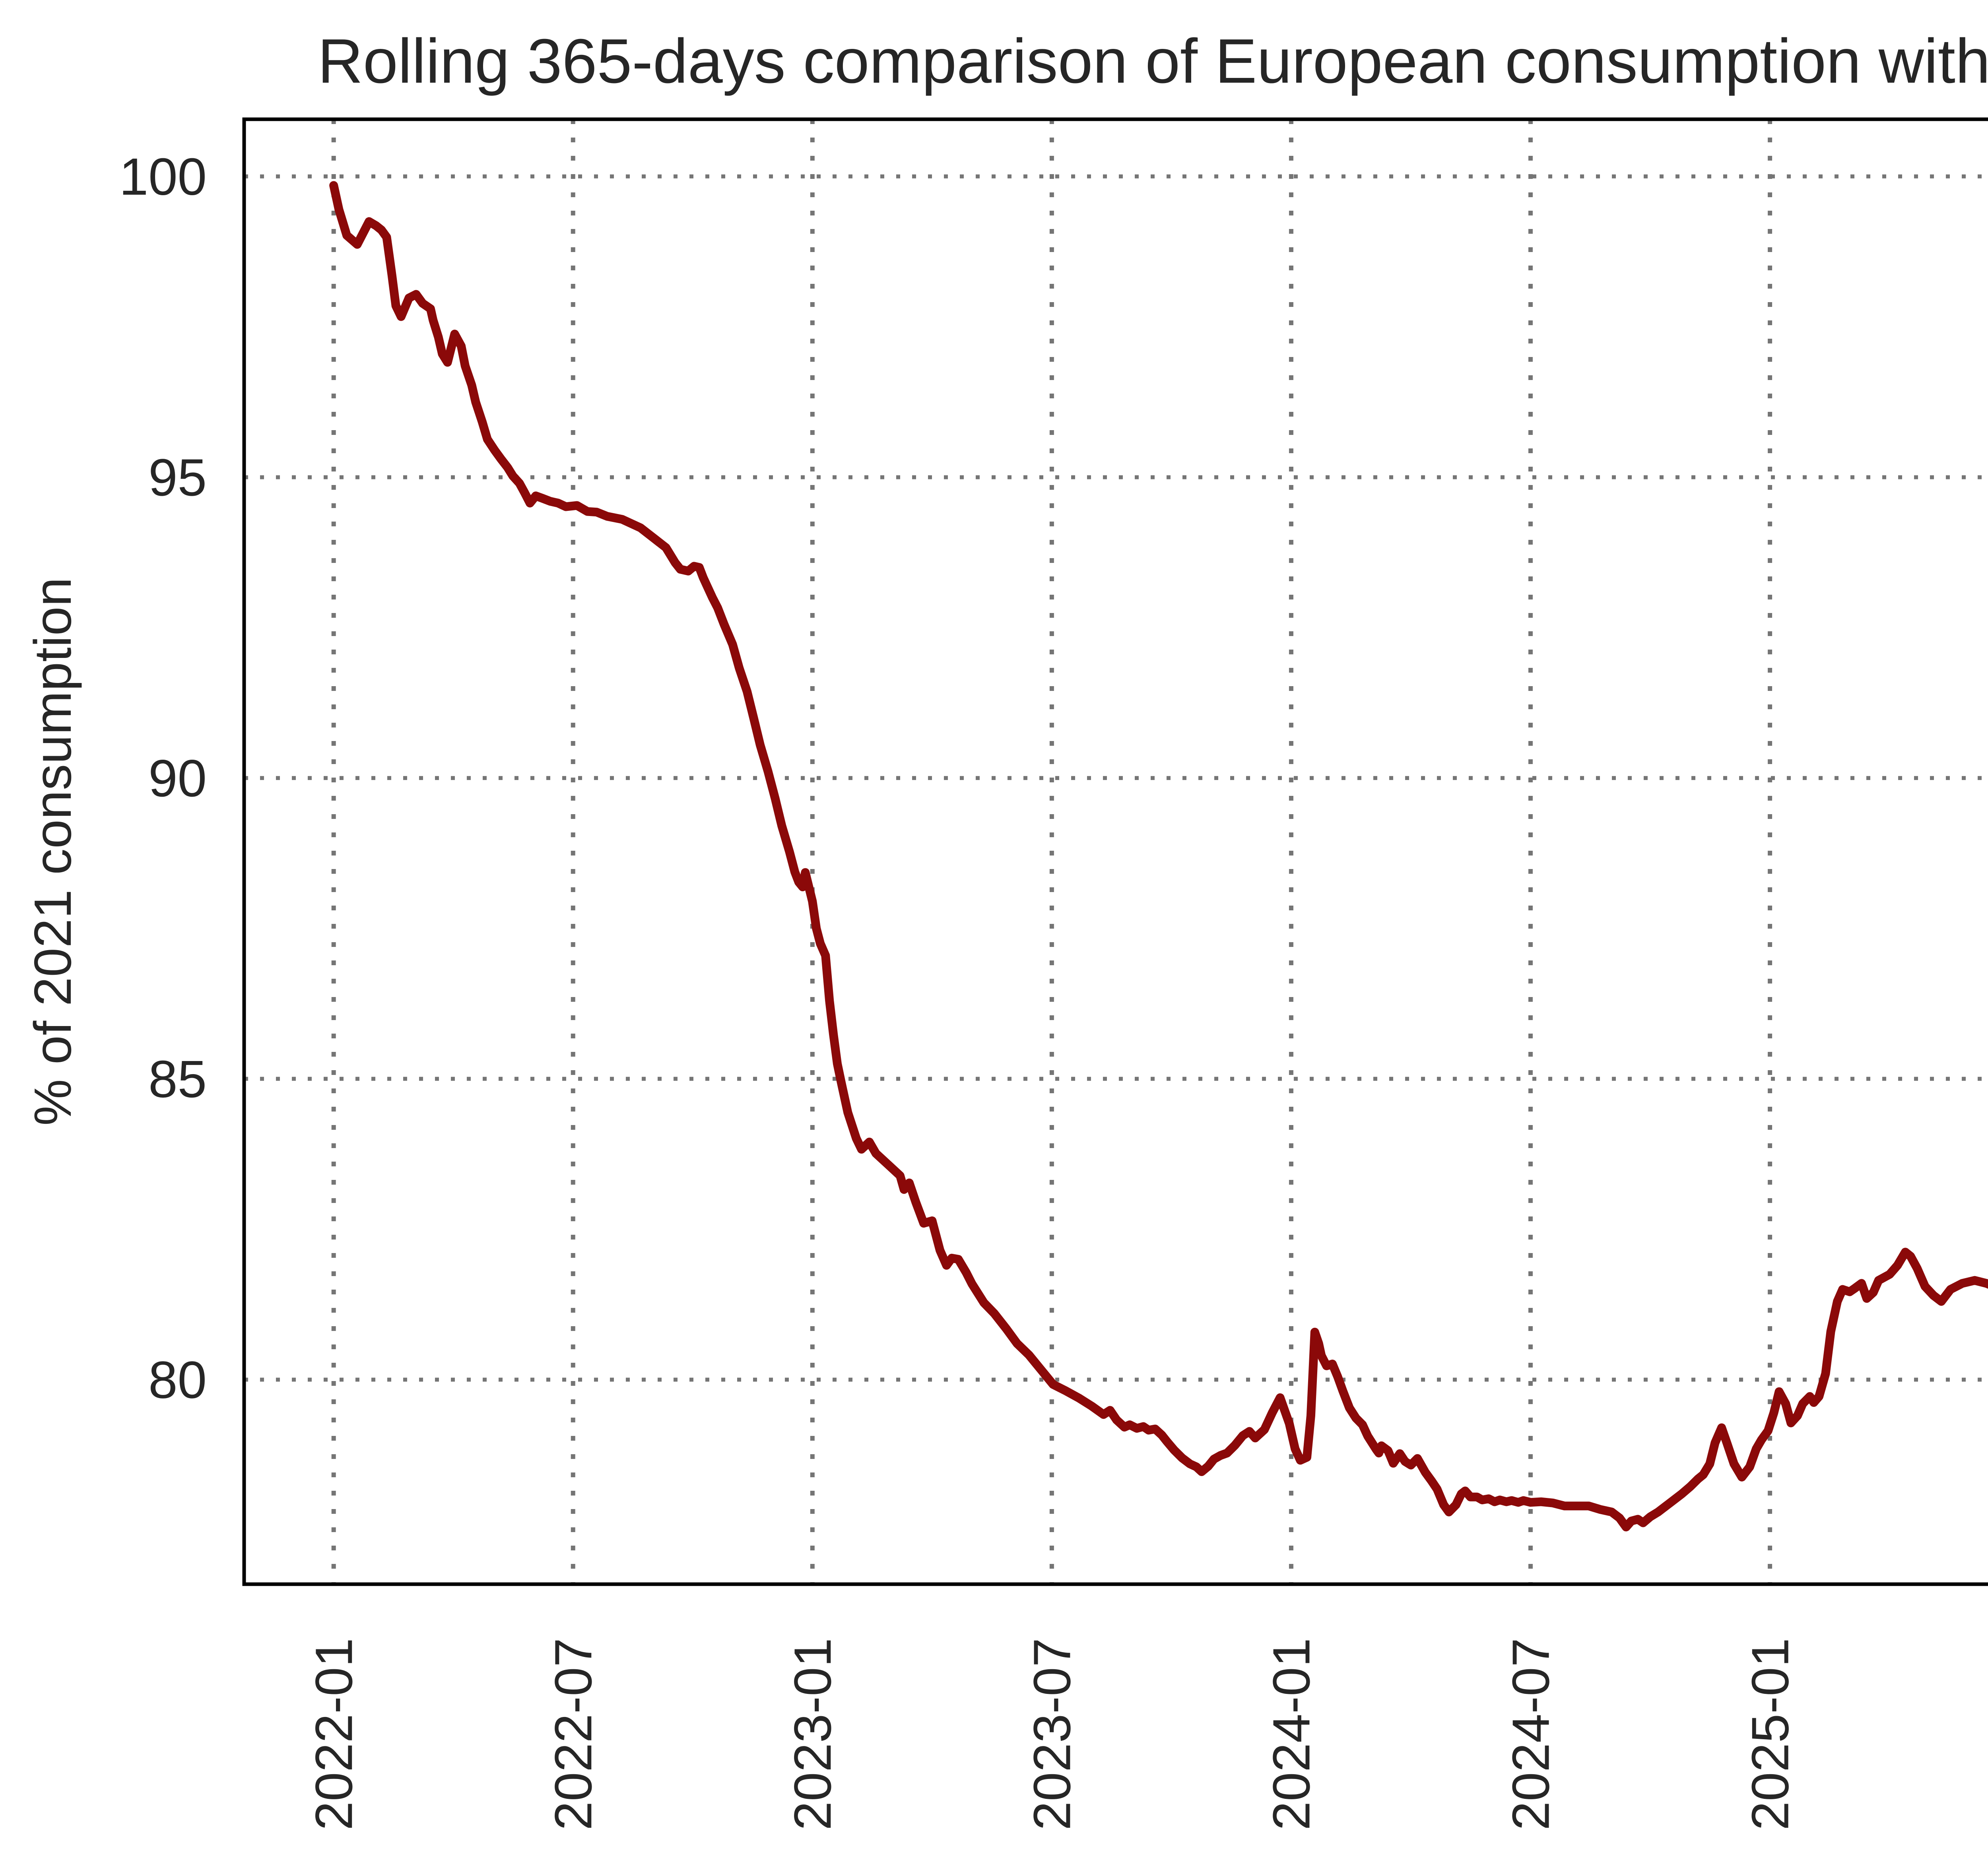 The height and width of the screenshot is (1872, 1988). Describe the element at coordinates (1984, 1734) in the screenshot. I see `x-tick-label: 2025-07` at that location.